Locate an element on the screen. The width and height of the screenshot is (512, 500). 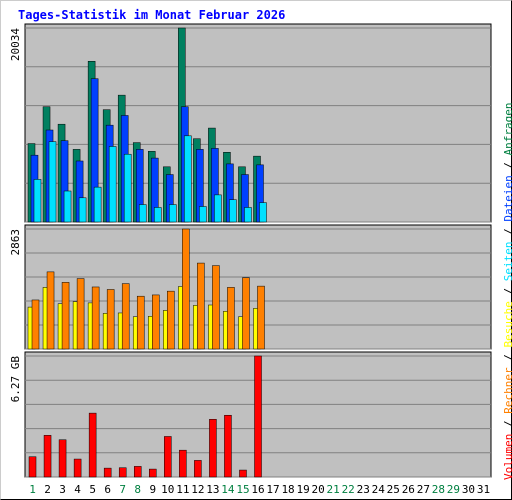
x-tick-label-day-2: 2 is located at coordinates (47, 489).